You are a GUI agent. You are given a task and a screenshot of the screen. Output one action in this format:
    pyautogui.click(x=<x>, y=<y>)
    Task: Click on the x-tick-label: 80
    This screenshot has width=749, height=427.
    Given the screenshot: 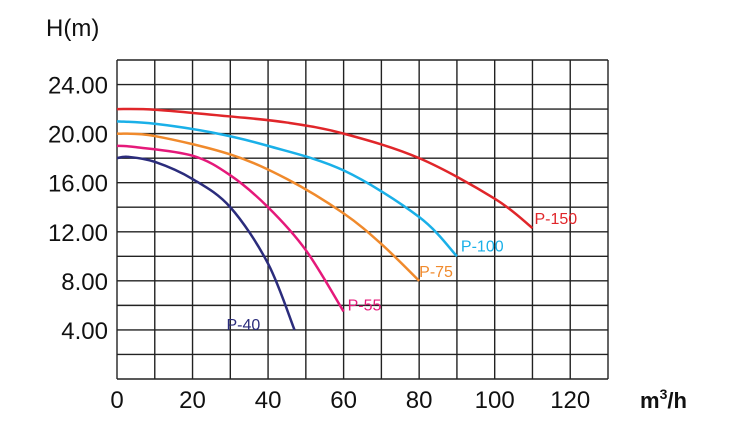 What is the action you would take?
    pyautogui.click(x=419, y=400)
    